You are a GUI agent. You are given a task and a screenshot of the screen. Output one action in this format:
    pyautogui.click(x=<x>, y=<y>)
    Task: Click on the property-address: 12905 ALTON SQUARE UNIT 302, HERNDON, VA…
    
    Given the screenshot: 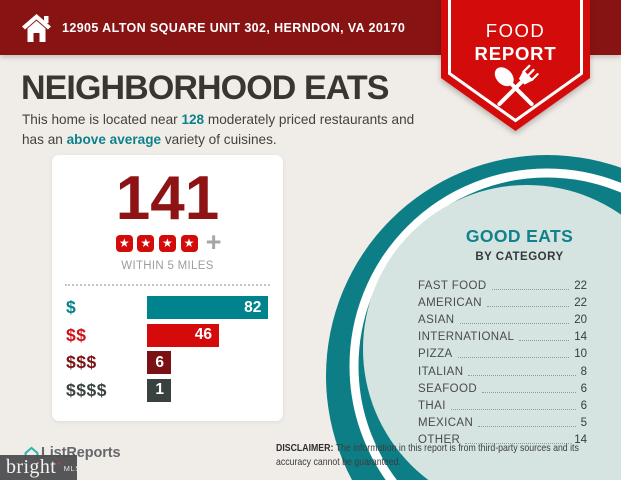 What is the action you would take?
    pyautogui.click(x=234, y=28)
    